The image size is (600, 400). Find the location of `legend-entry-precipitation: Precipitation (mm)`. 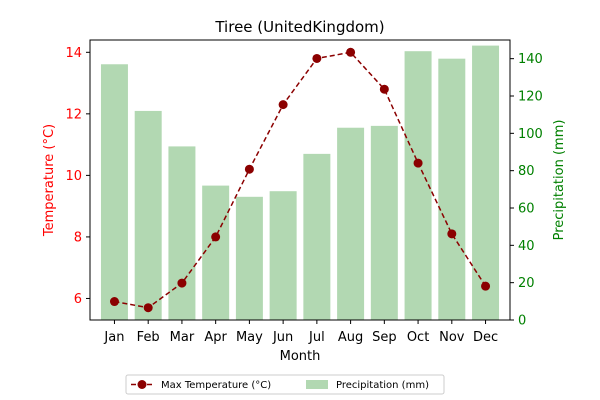

legend-entry-precipitation: Precipitation (mm) is located at coordinates (367, 385).